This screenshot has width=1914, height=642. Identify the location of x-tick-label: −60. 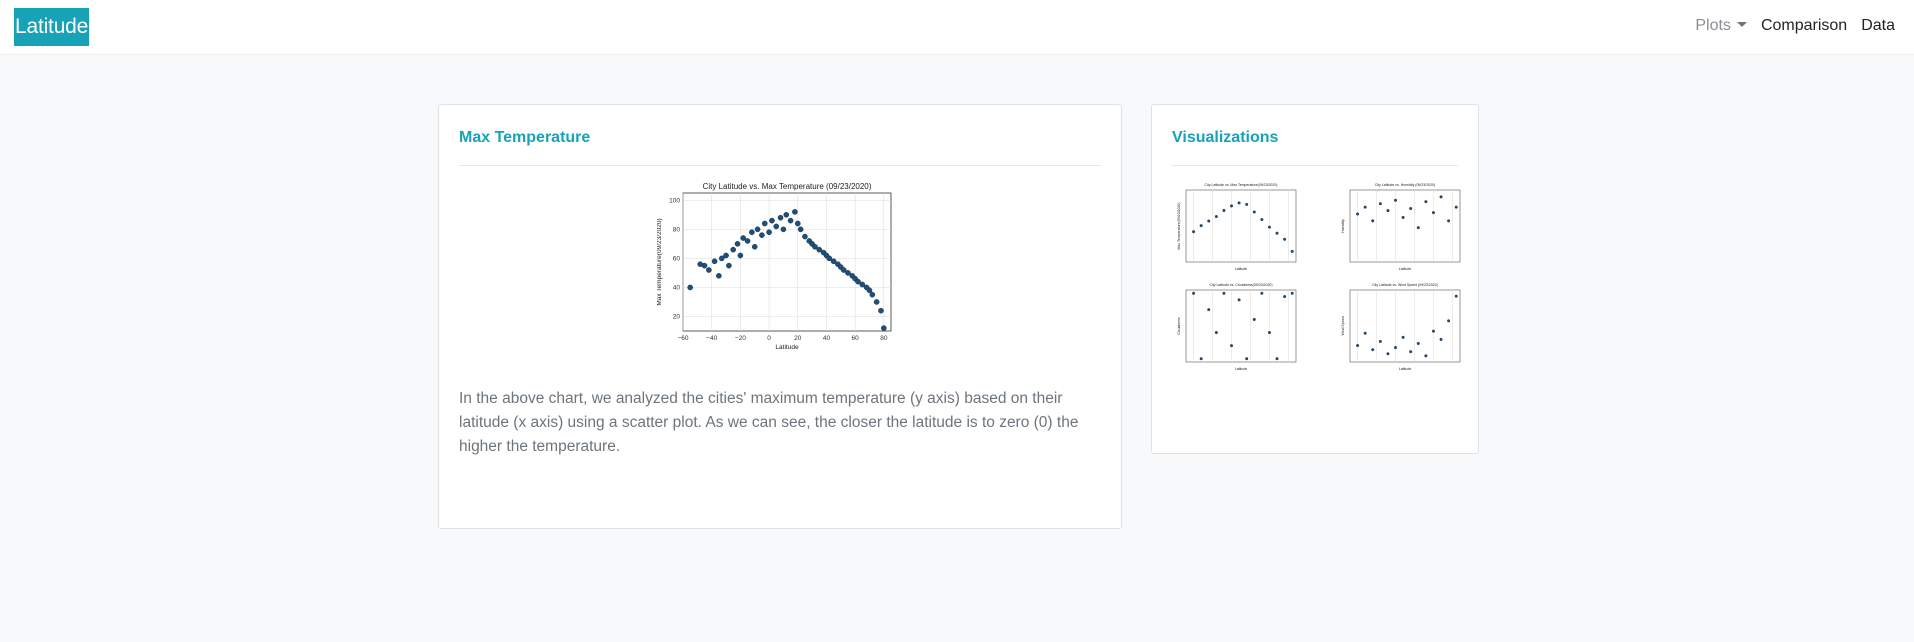
(682, 338).